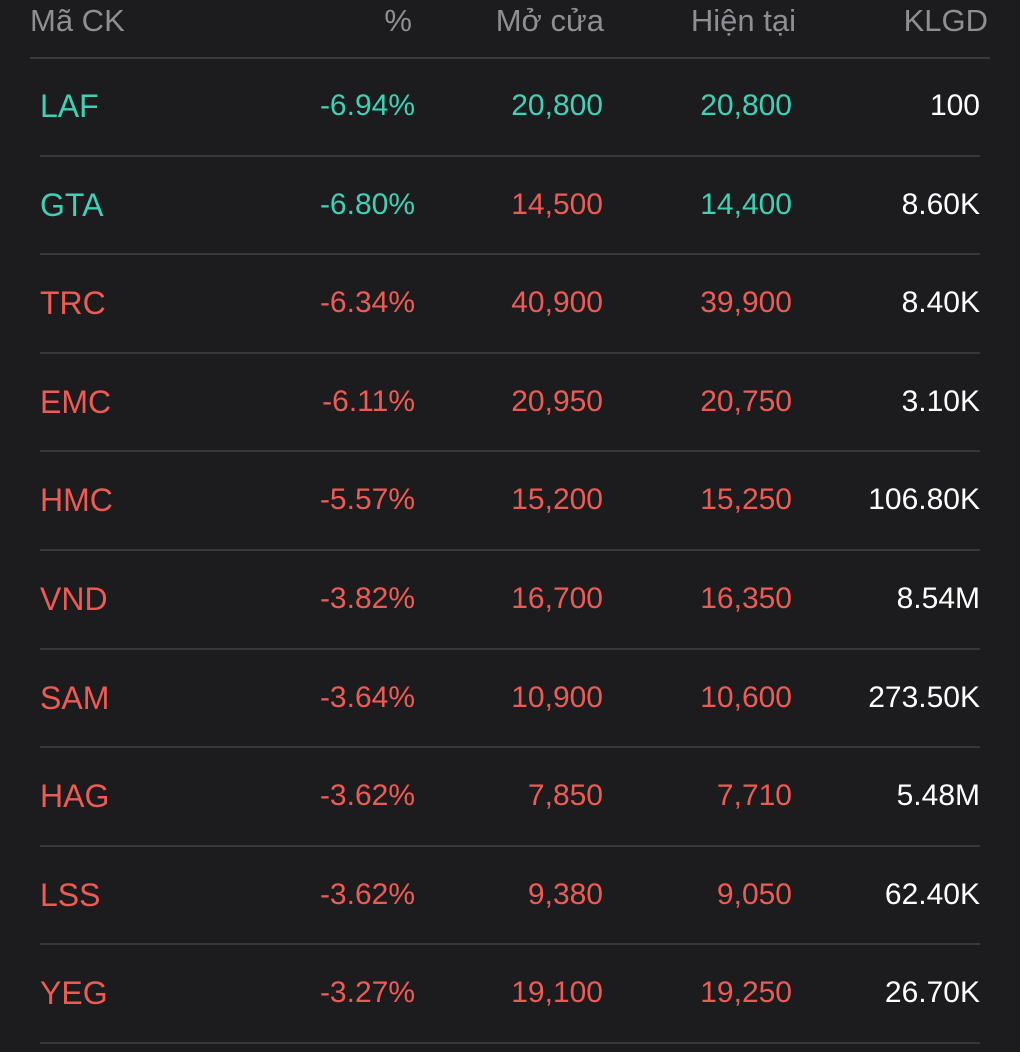 Image resolution: width=1020 pixels, height=1052 pixels. What do you see at coordinates (367, 500) in the screenshot?
I see `percent-change: -5.57%` at bounding box center [367, 500].